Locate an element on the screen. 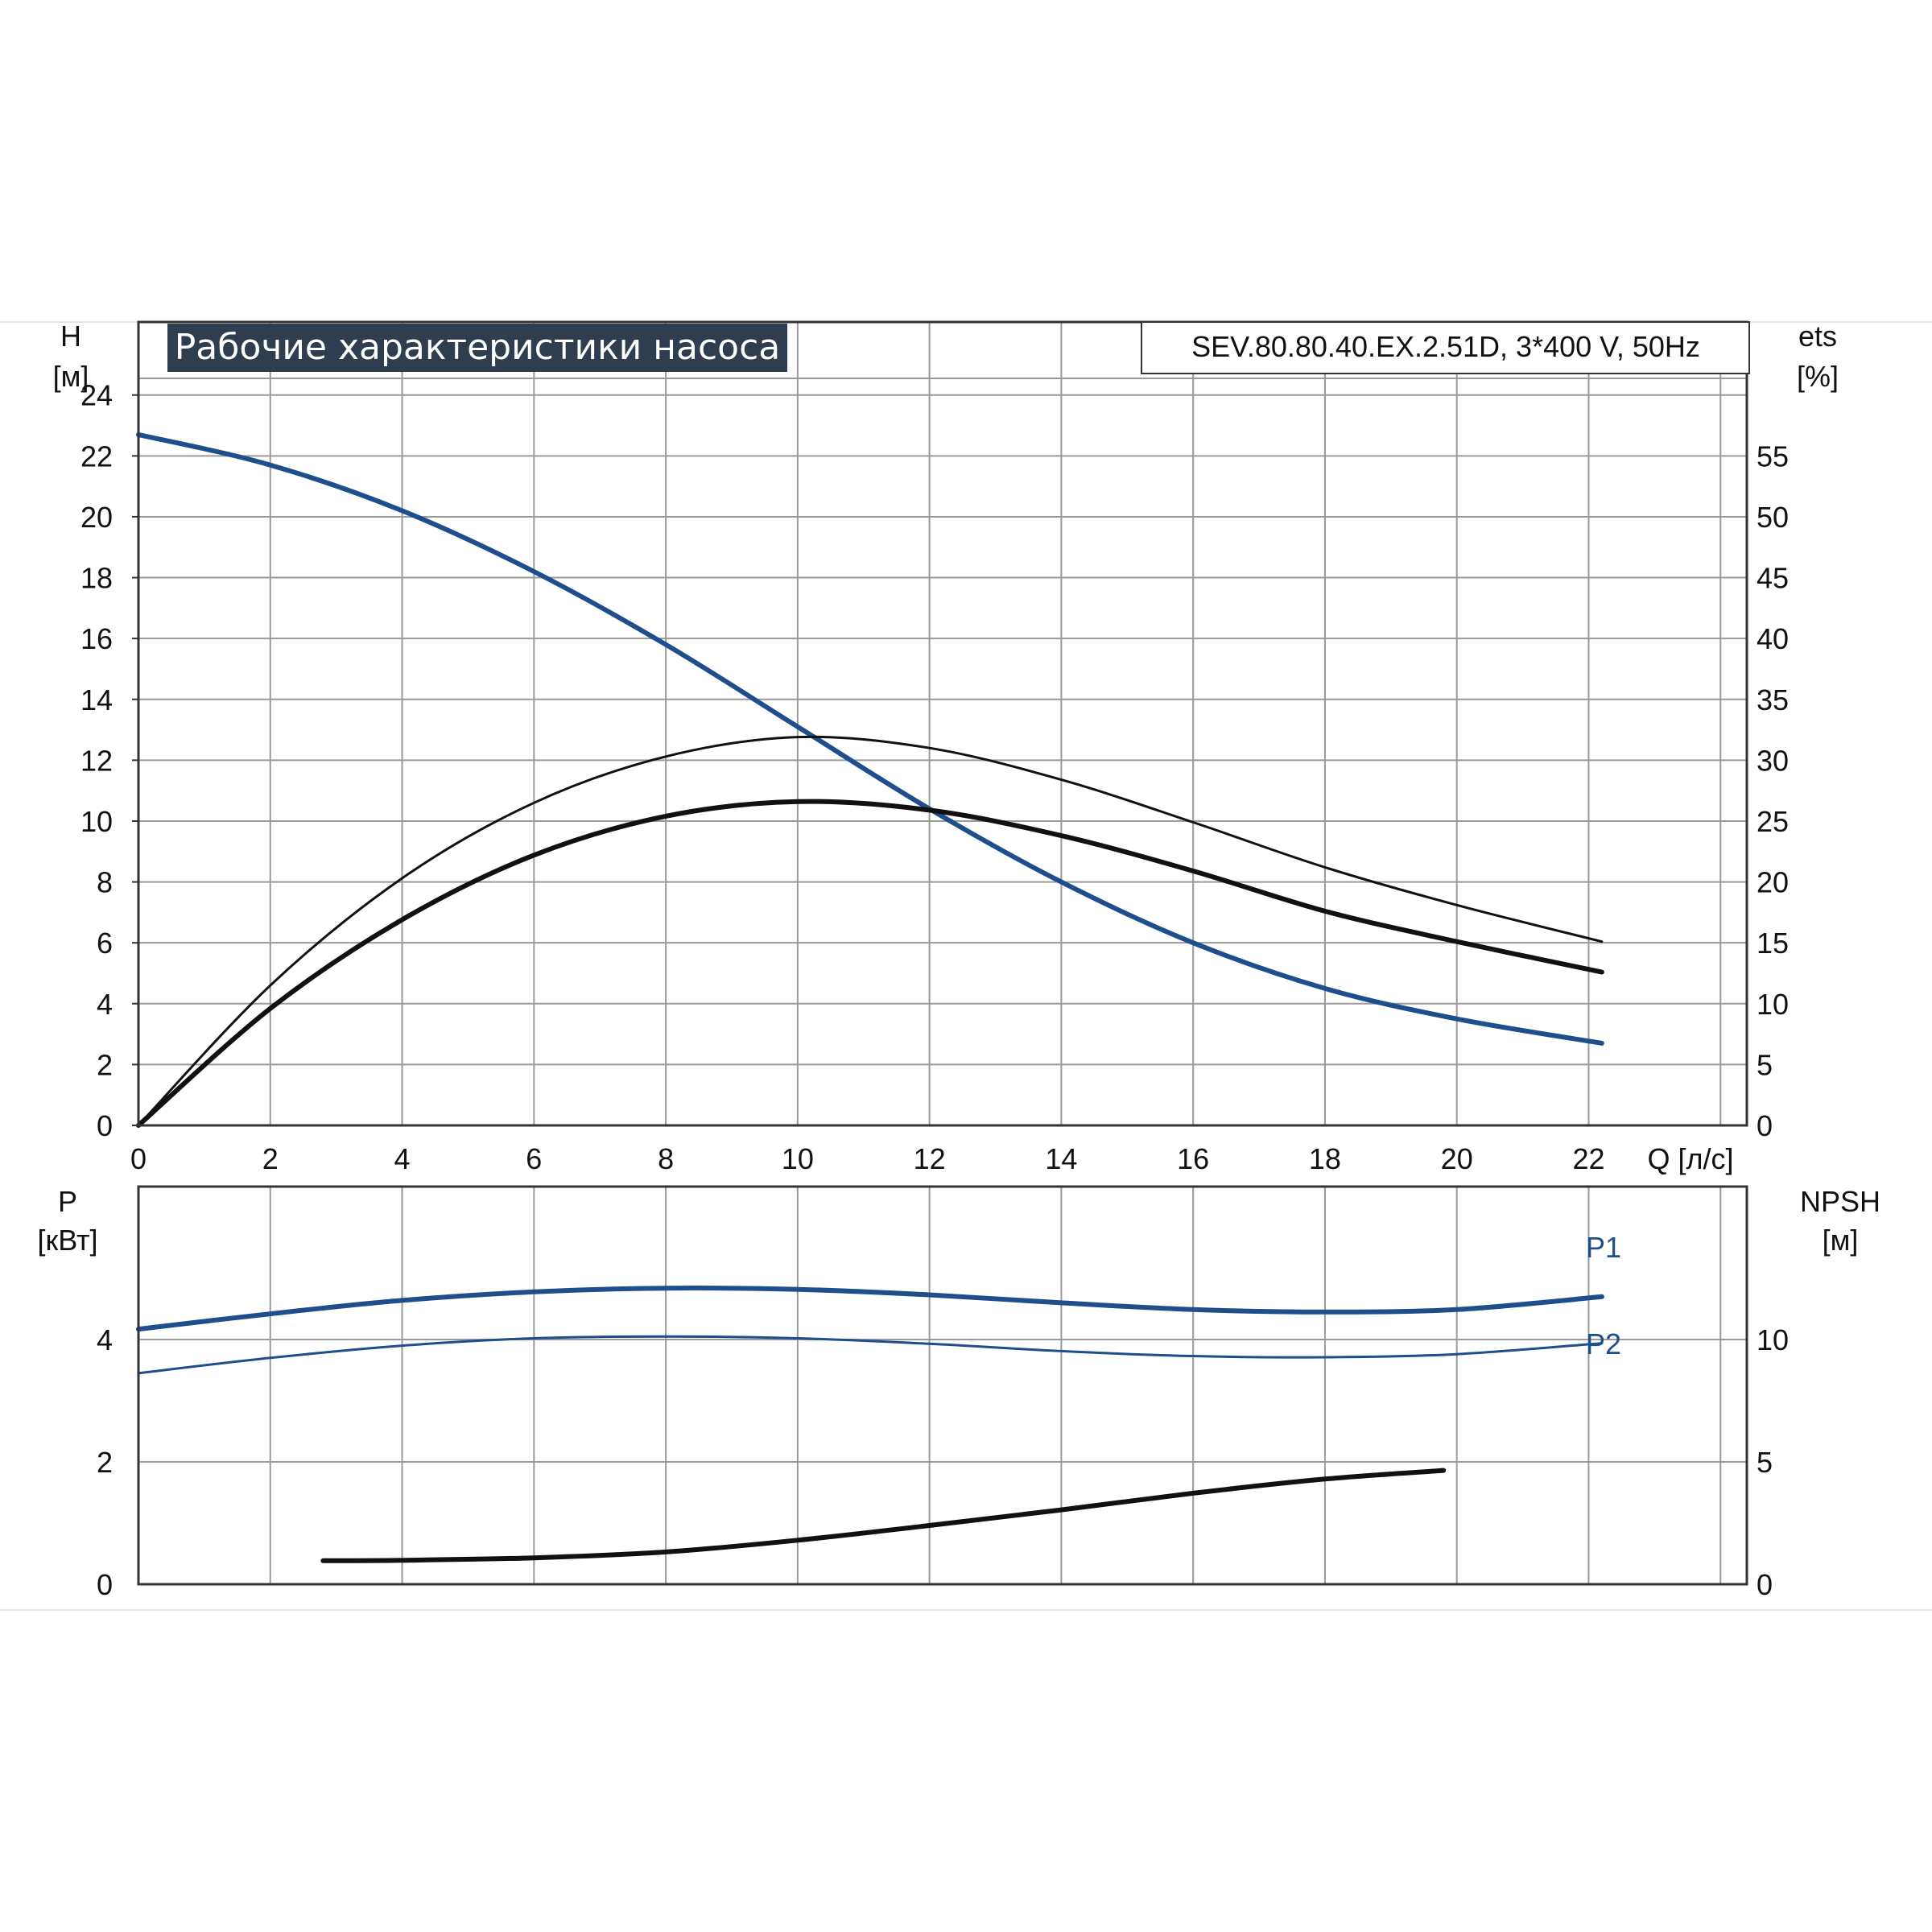 The height and width of the screenshot is (1932, 1932). flow-tick-label: 6 is located at coordinates (534, 1158).